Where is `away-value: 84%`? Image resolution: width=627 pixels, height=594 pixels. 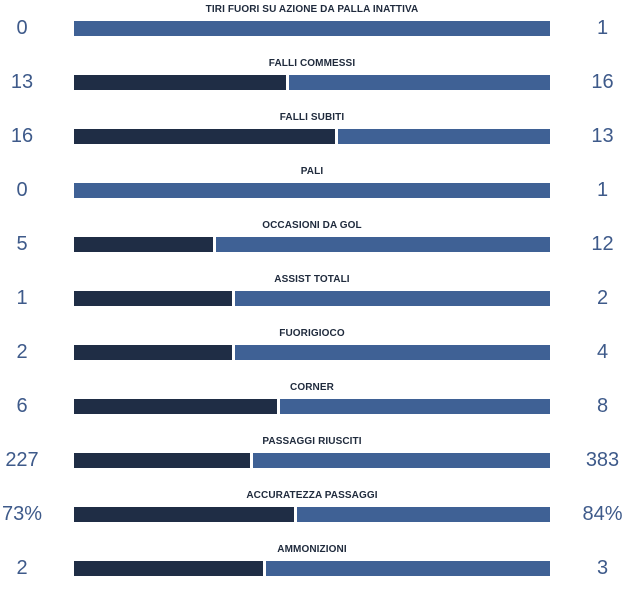
away-value: 84% is located at coordinates (602, 514).